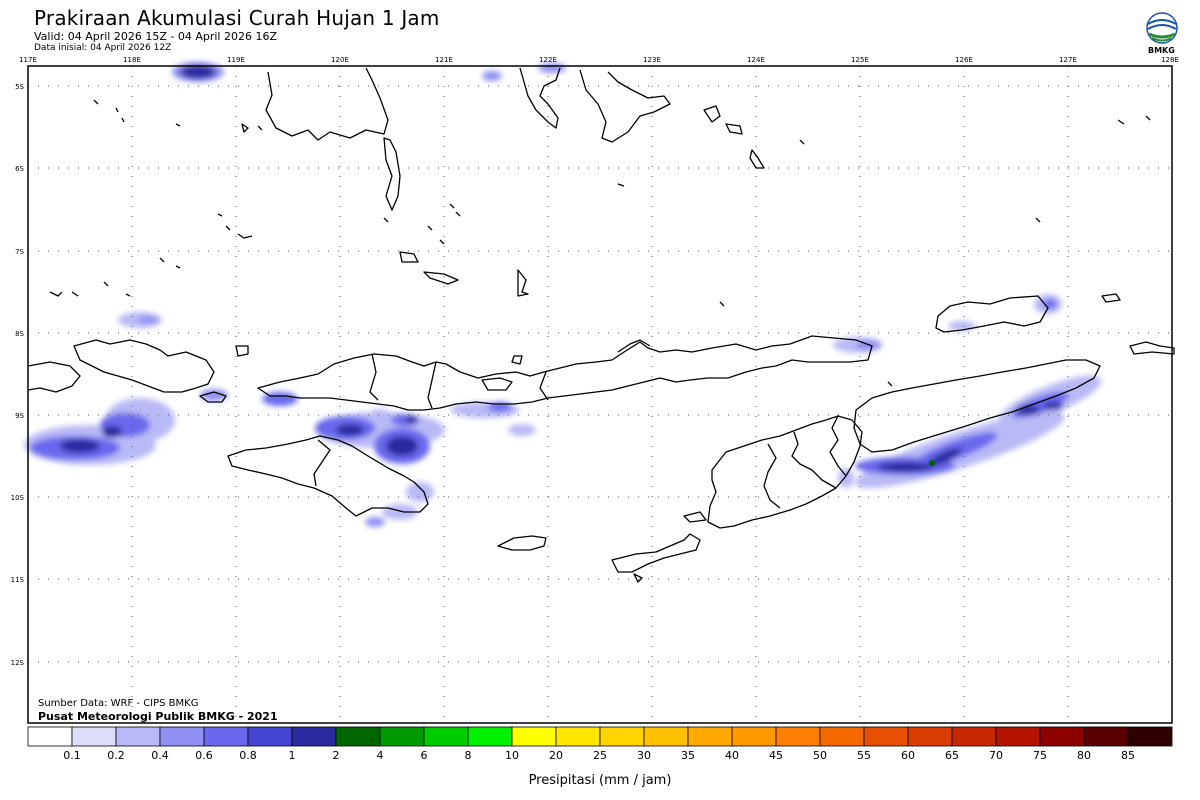  I want to click on bmkg-logo-icon, so click(1162, 28).